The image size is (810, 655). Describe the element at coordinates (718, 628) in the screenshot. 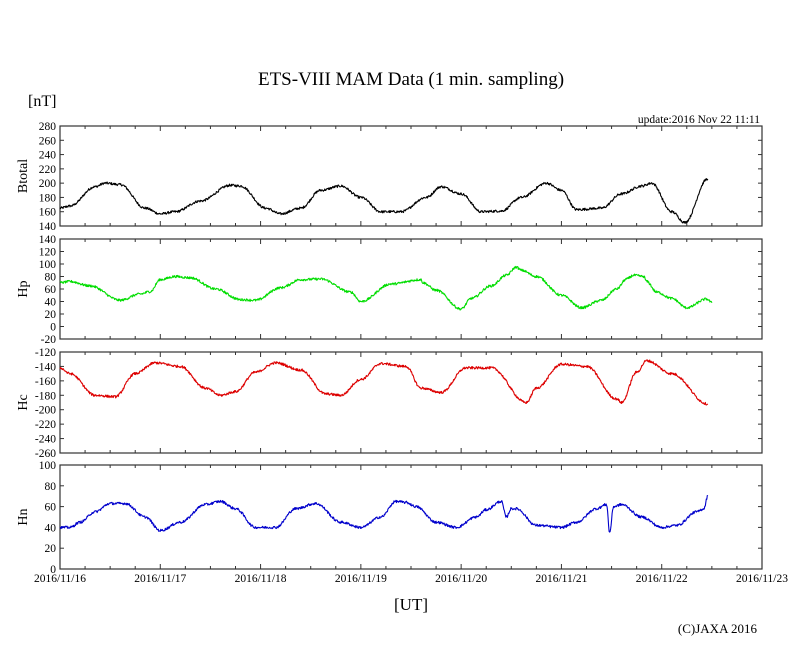

I see `copyright-text: (C)JAXA 2016` at that location.